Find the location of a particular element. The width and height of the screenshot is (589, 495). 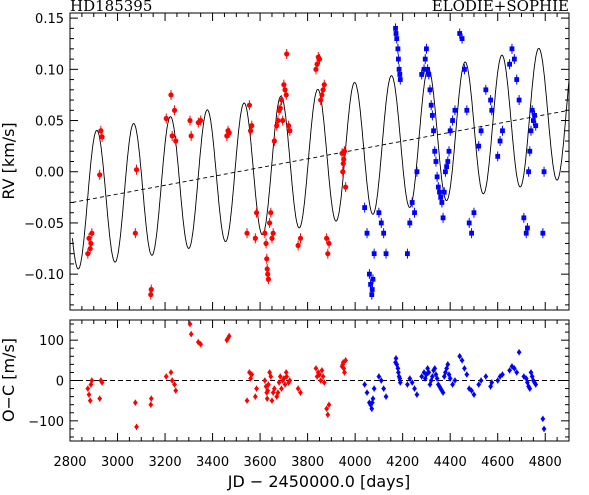

x-tick-label: 3600 is located at coordinates (260, 462).